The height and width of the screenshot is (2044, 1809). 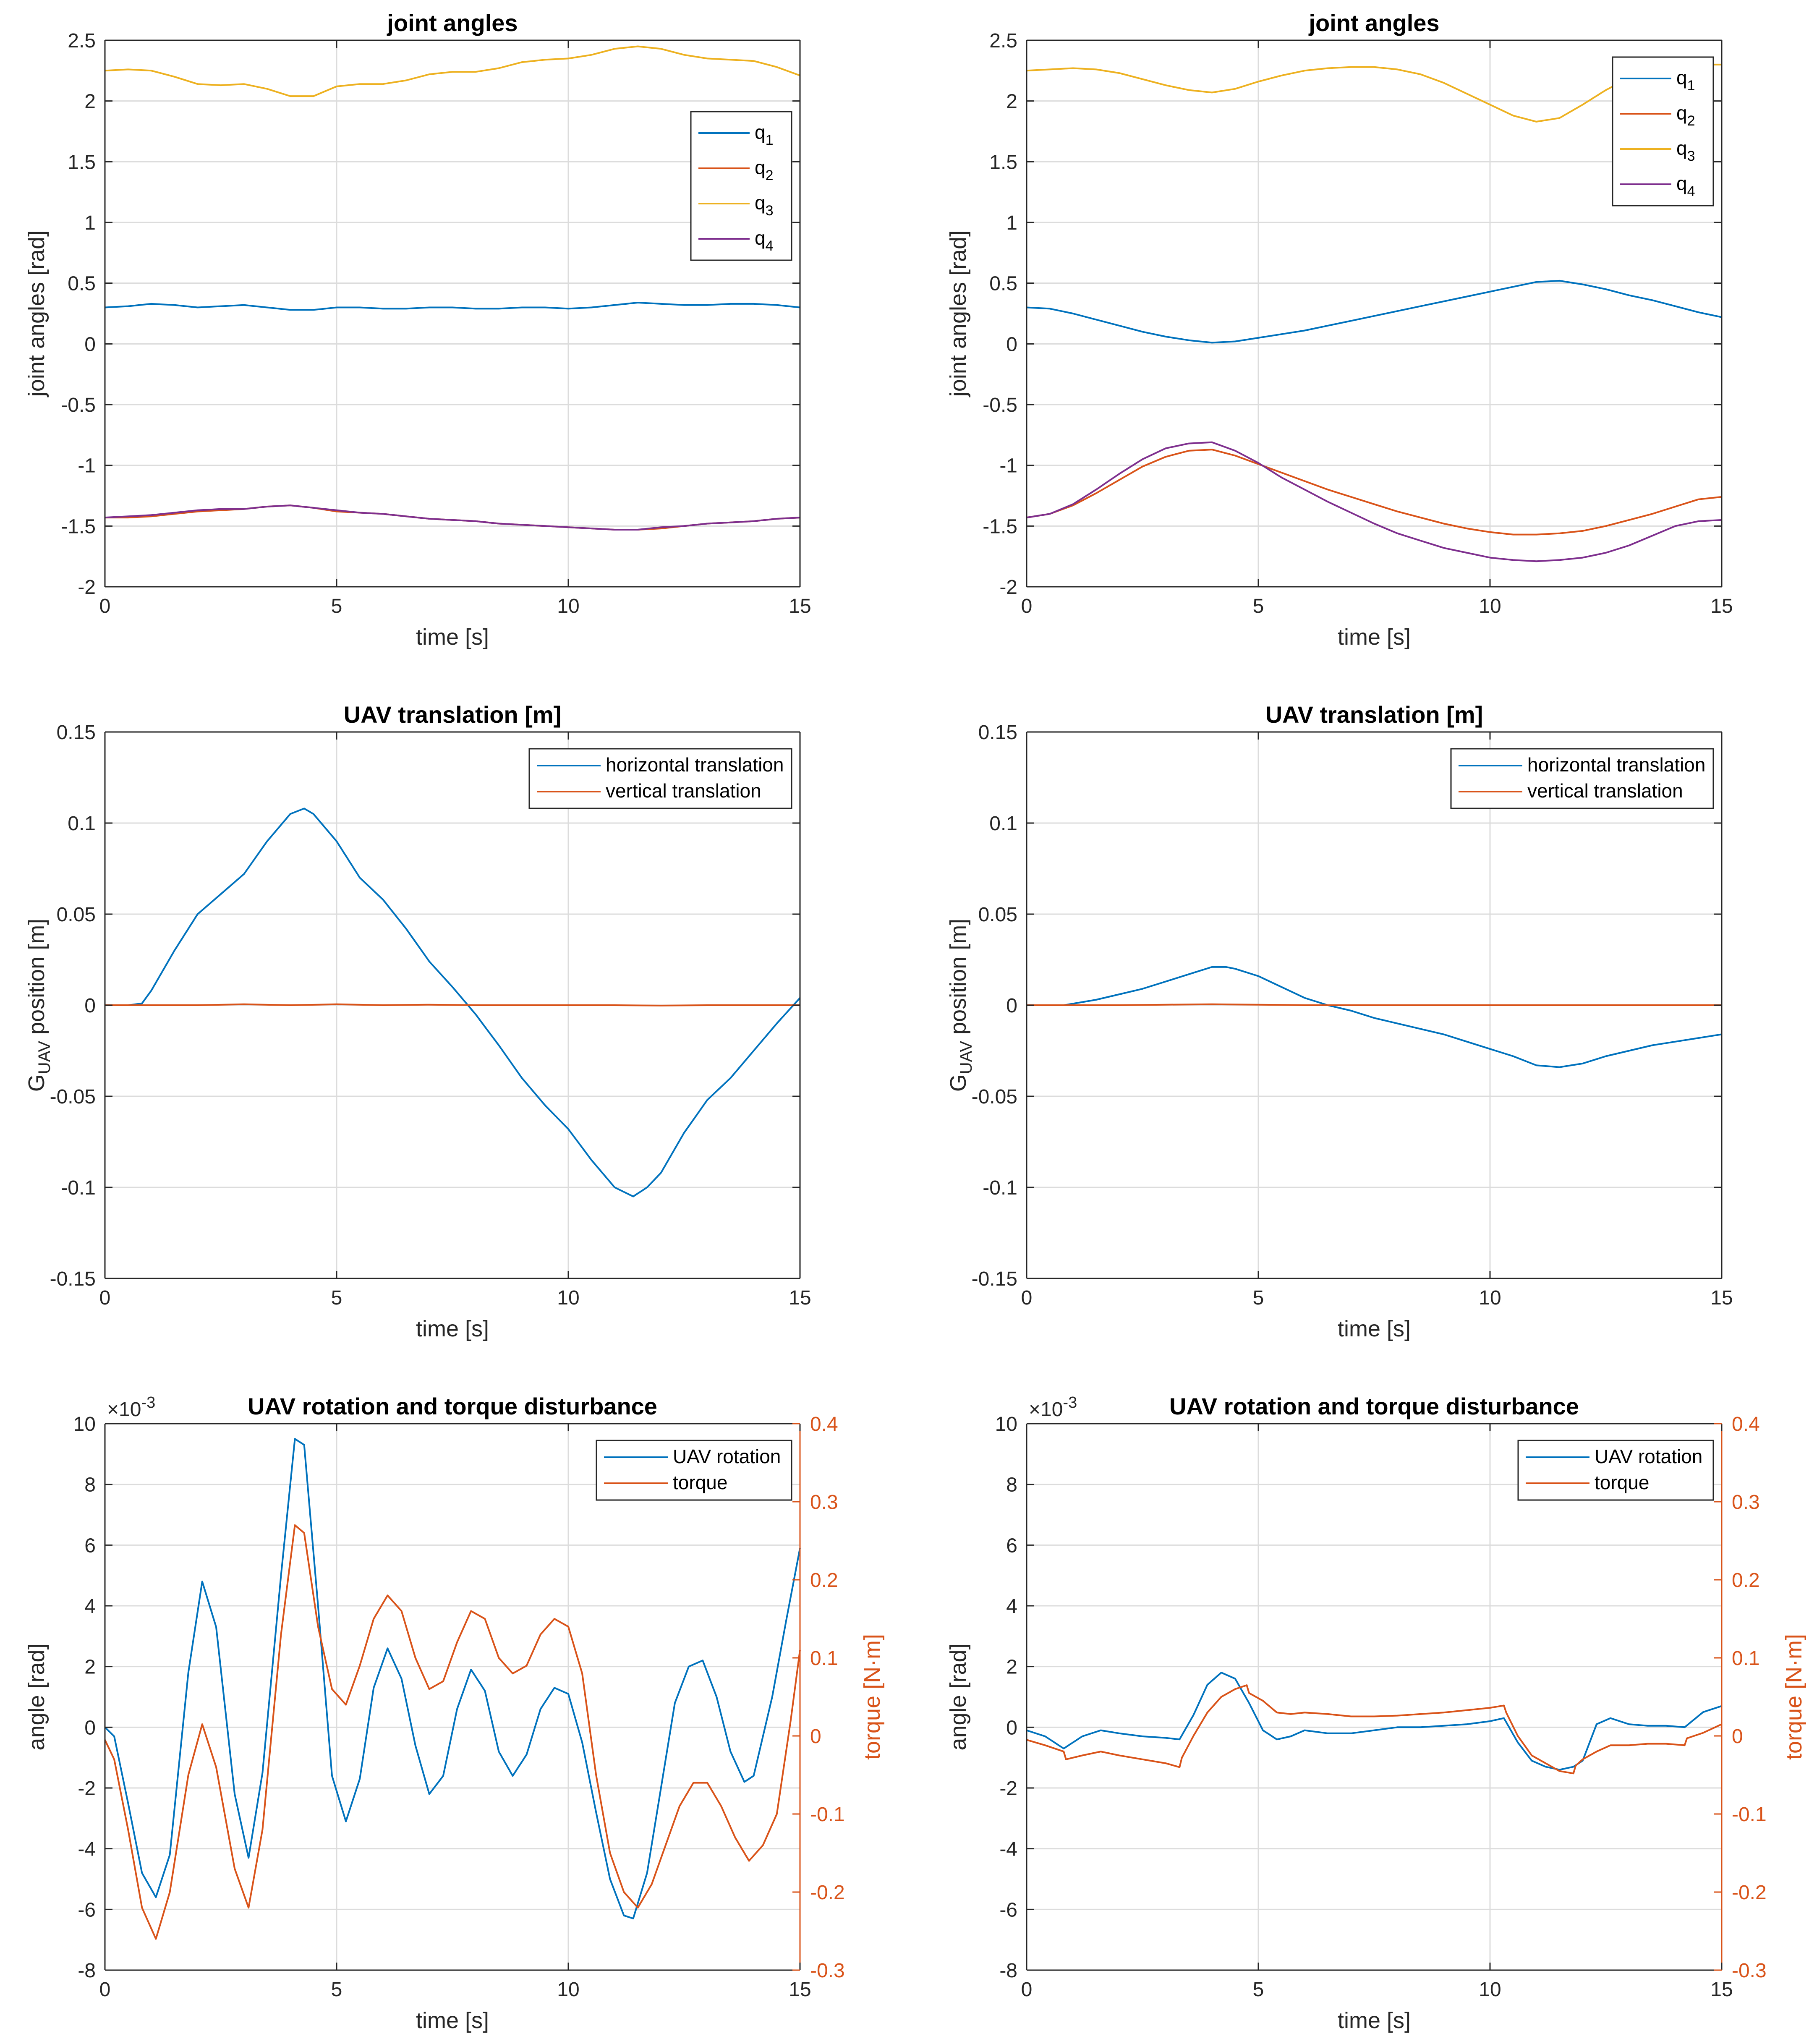 What do you see at coordinates (1750, 1893) in the screenshot?
I see `y2-tick-label: -0.2` at bounding box center [1750, 1893].